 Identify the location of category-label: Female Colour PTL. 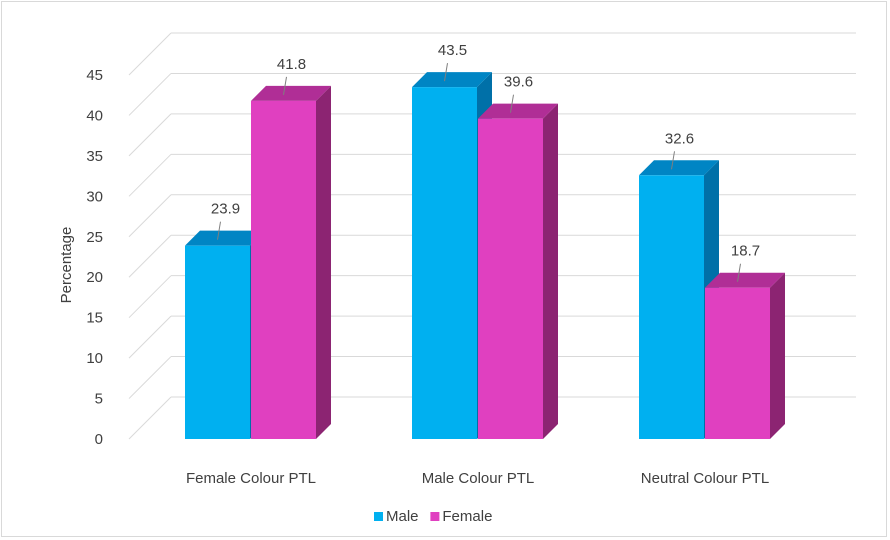
(251, 478).